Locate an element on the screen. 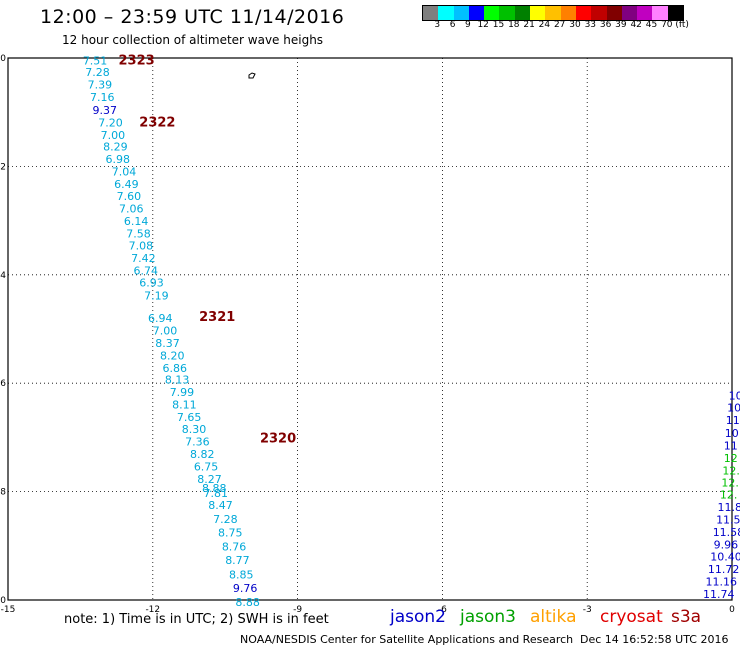 Image resolution: width=740 pixels, height=650 pixels. swh-reading: 9.37 is located at coordinates (104, 110).